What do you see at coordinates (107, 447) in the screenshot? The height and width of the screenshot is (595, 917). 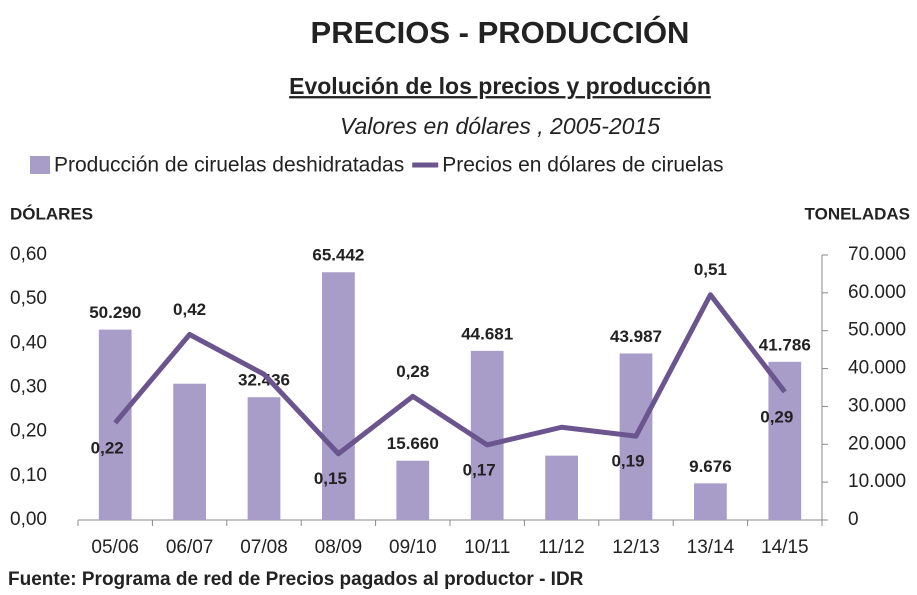 I see `line-value-label: 0,22` at bounding box center [107, 447].